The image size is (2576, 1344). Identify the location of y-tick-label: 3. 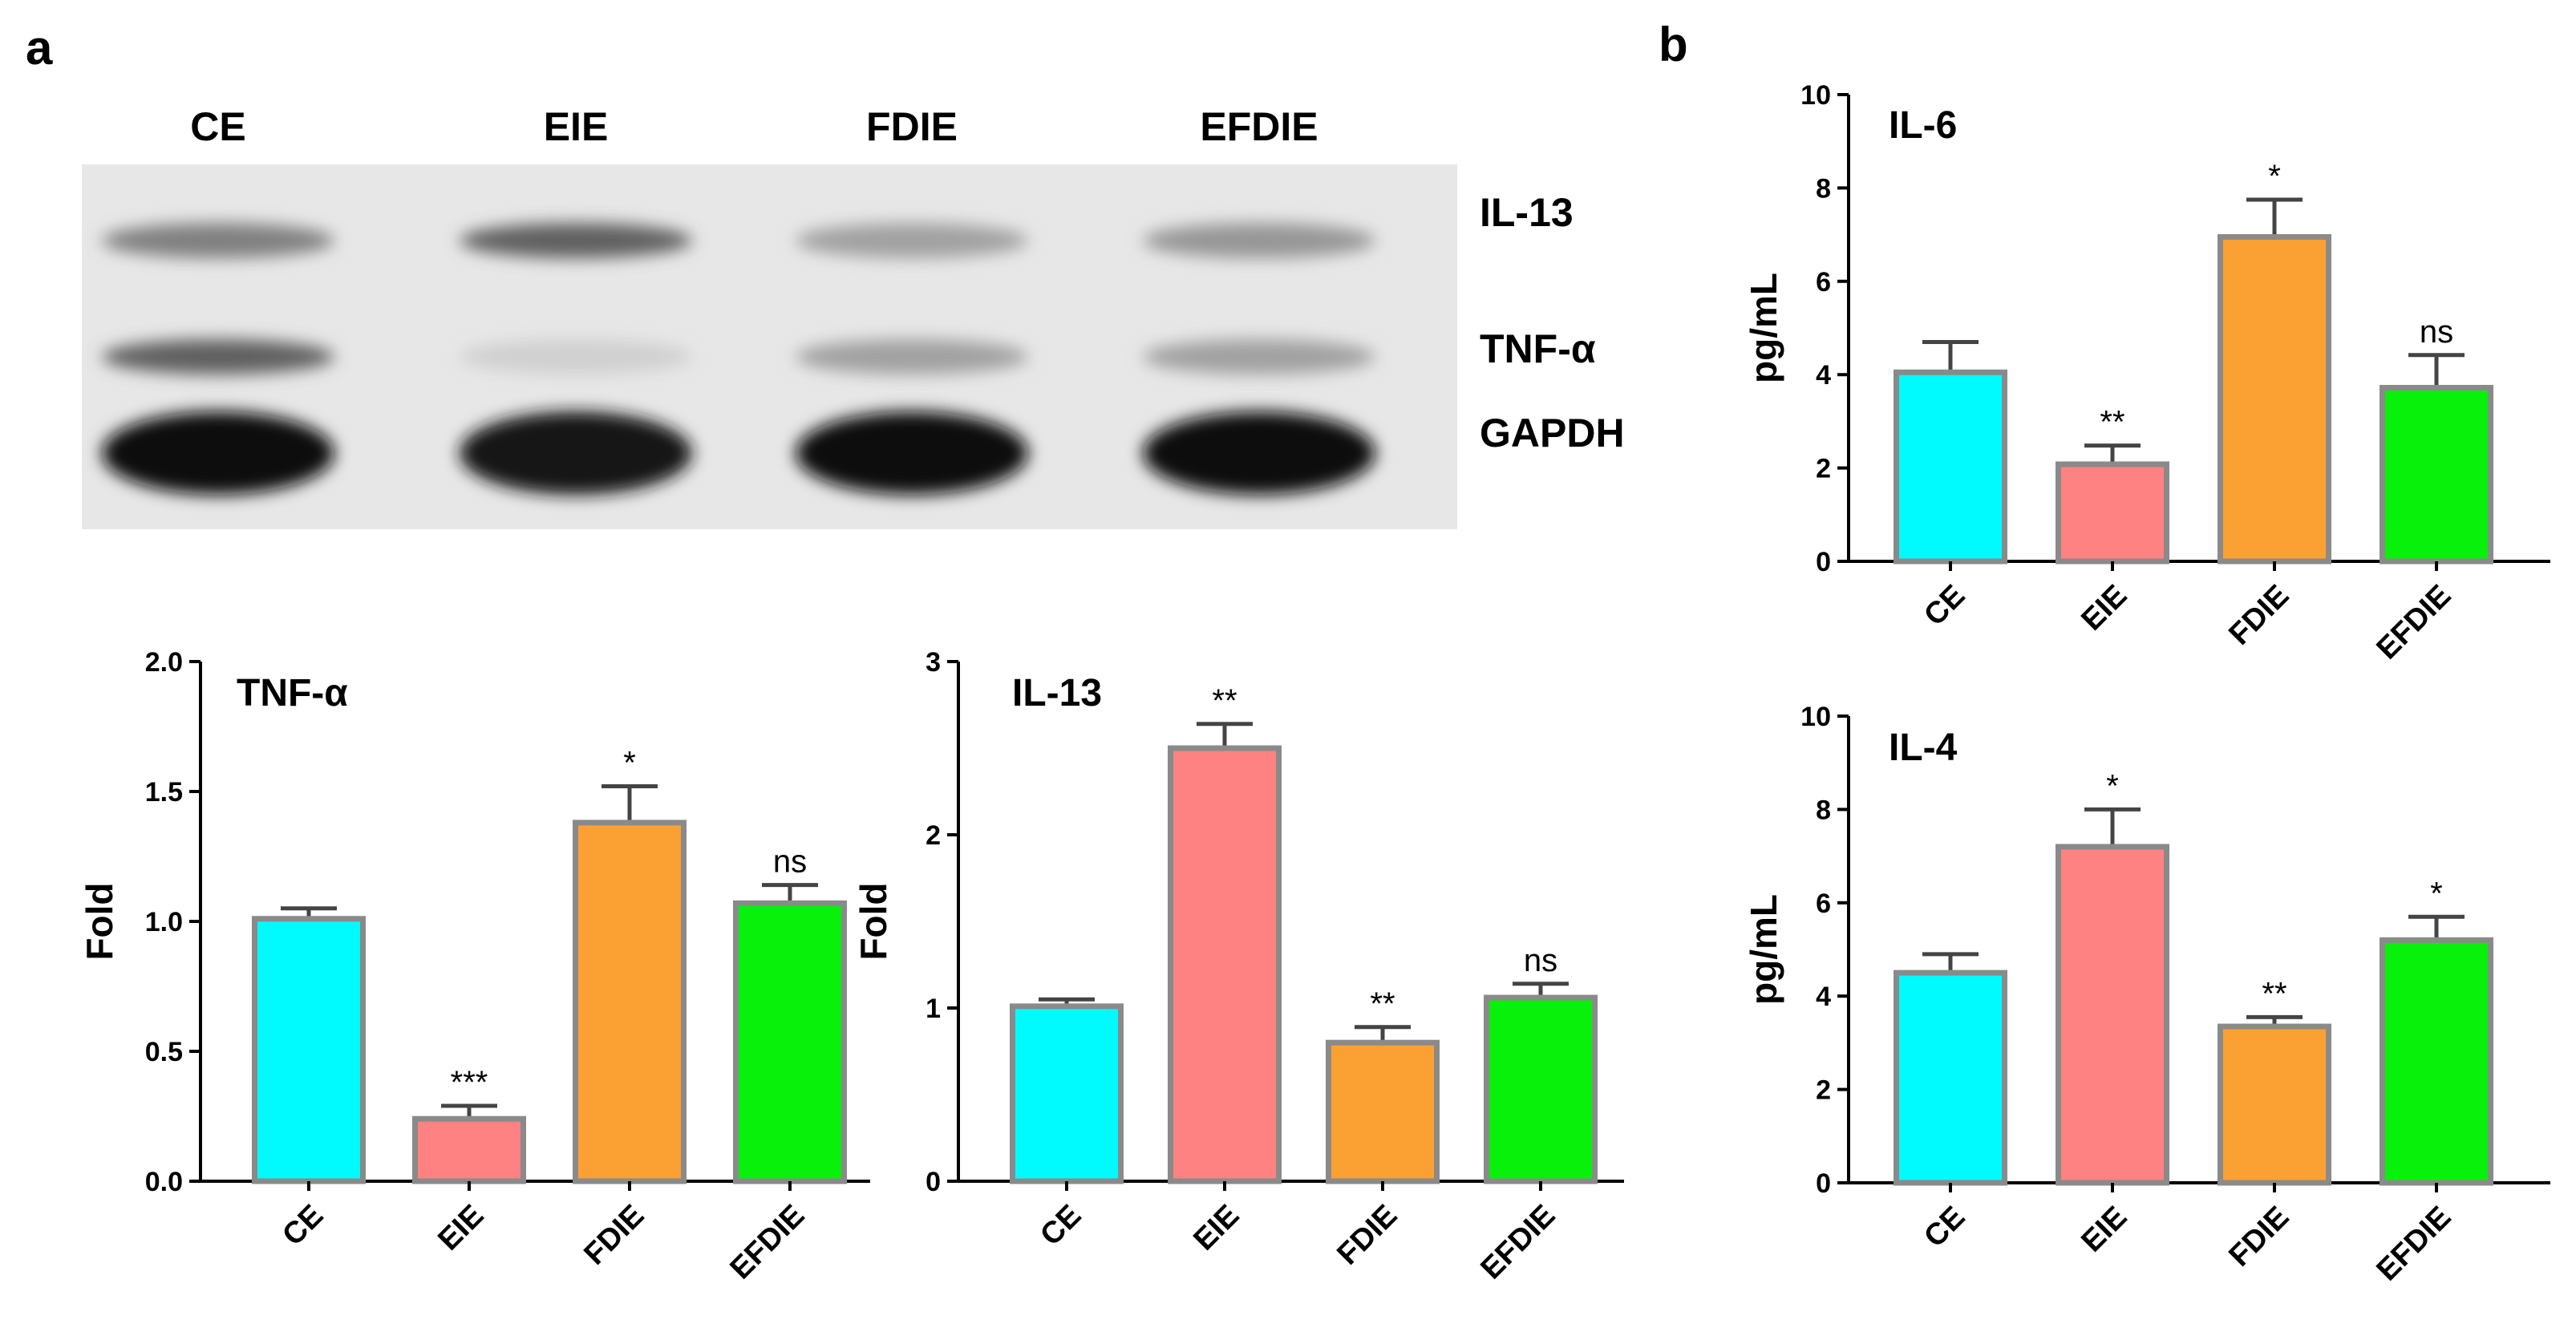
(933, 662).